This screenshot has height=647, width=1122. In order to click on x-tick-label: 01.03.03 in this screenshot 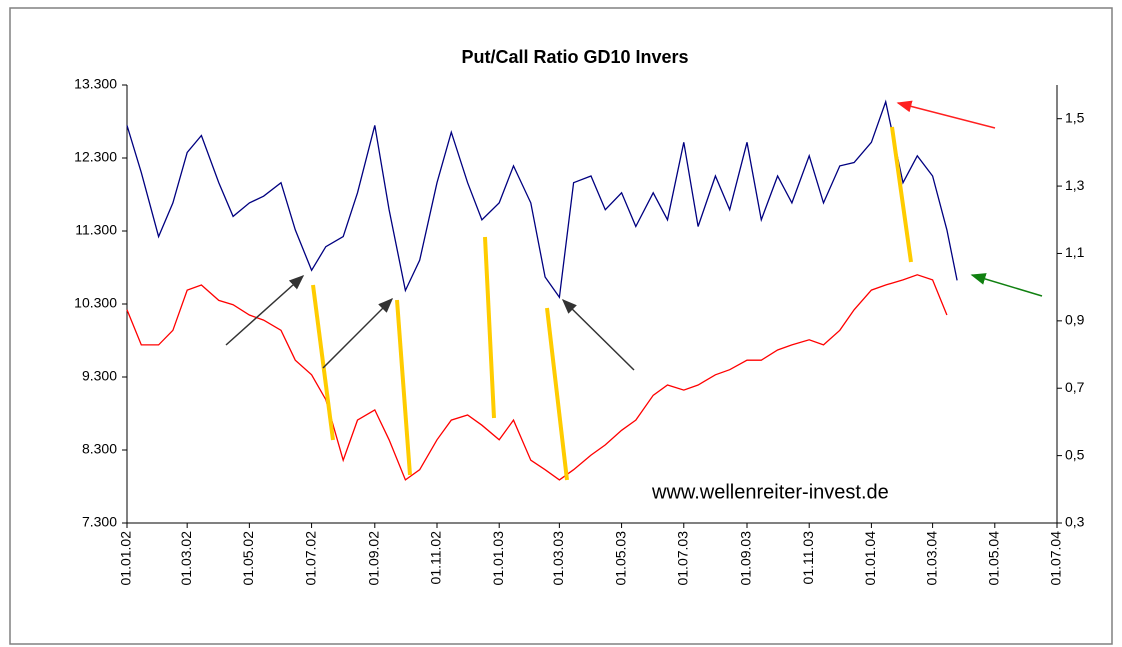, I will do `click(558, 558)`.